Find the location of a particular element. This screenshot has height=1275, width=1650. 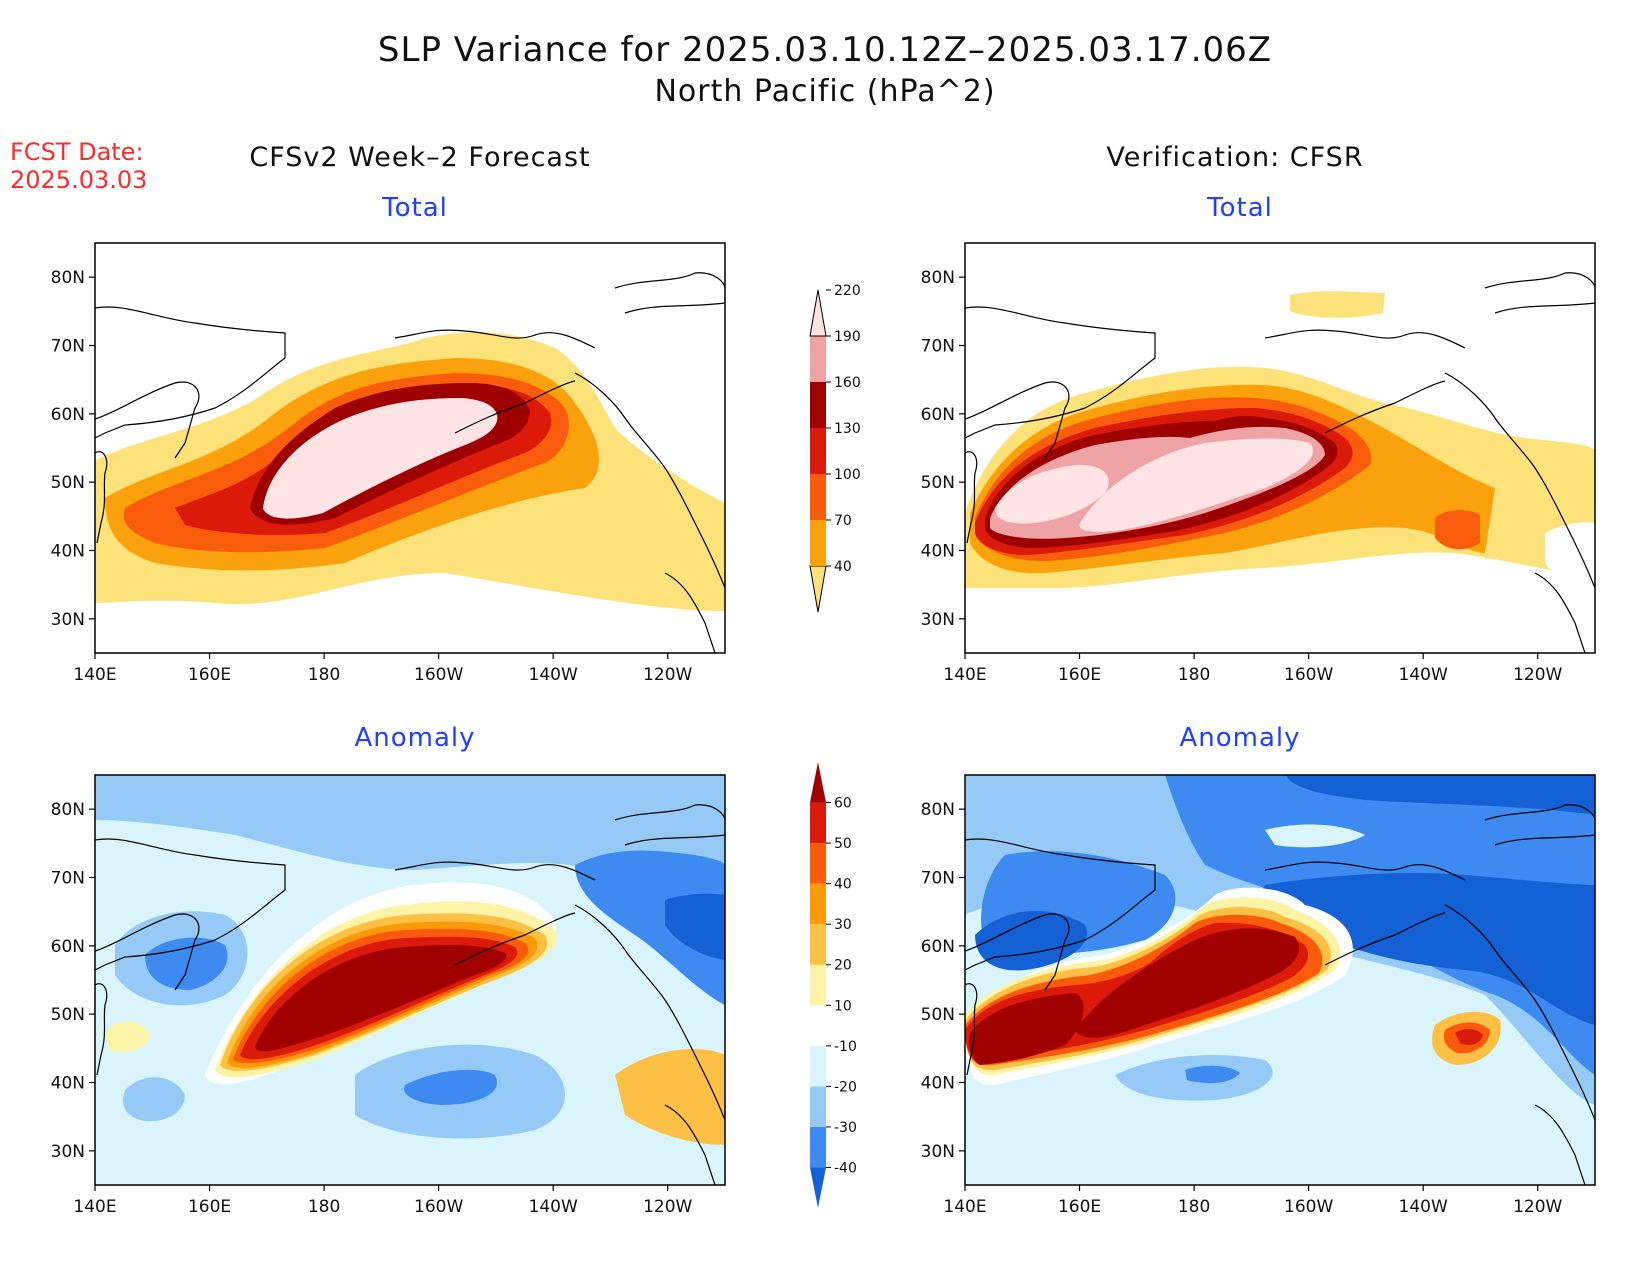

colorbar-total-label: 40 is located at coordinates (843, 567).